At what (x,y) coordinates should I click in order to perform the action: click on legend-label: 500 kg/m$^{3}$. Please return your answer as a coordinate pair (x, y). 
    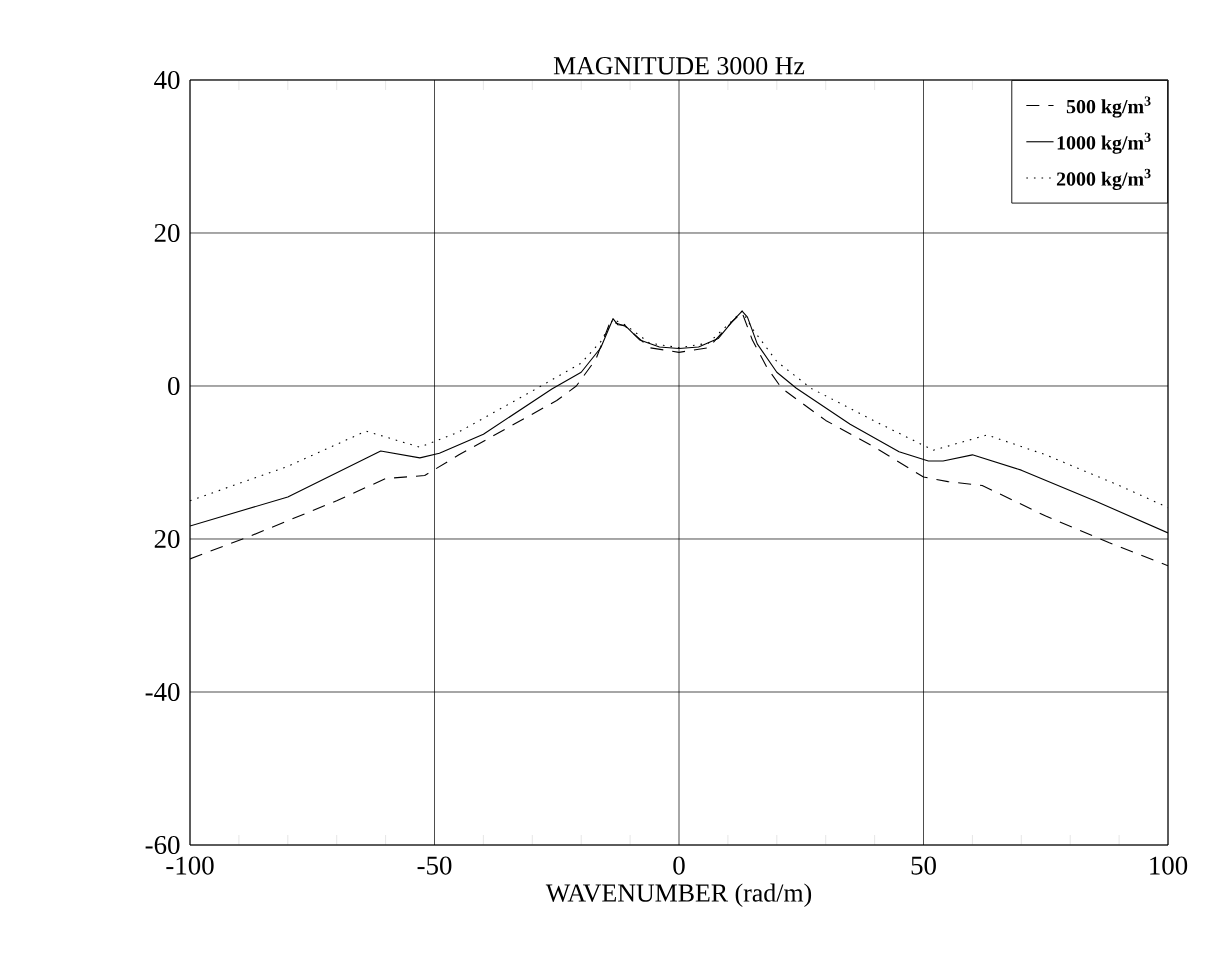
    Looking at the image, I should click on (1108, 107).